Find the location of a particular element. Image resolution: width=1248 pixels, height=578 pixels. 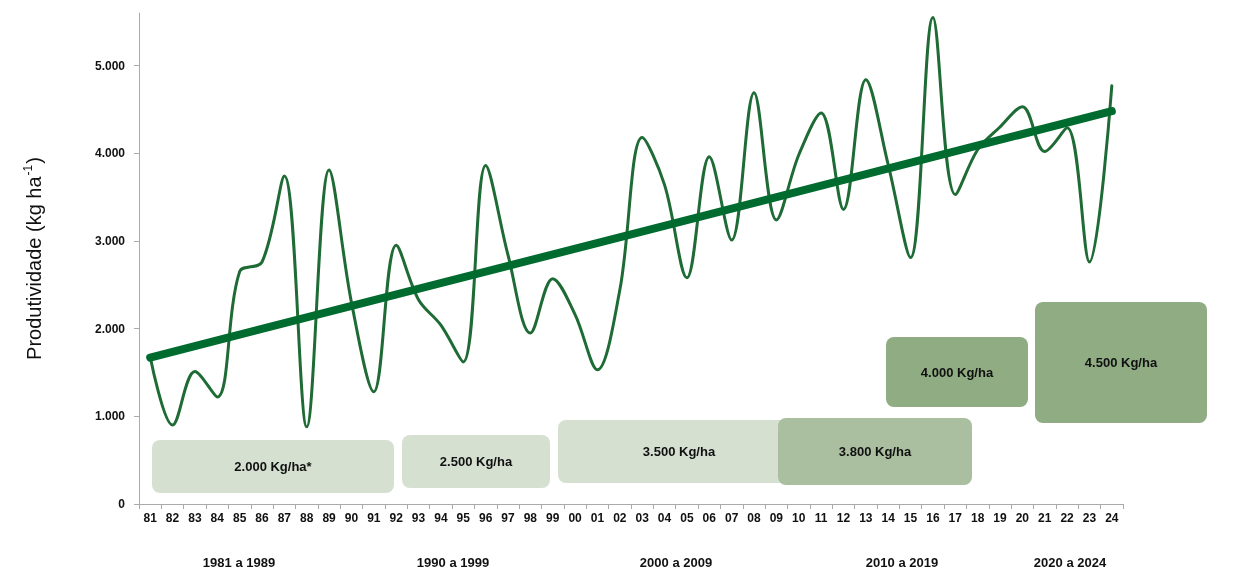

annotation: 2.500 Kg/ha is located at coordinates (476, 461).